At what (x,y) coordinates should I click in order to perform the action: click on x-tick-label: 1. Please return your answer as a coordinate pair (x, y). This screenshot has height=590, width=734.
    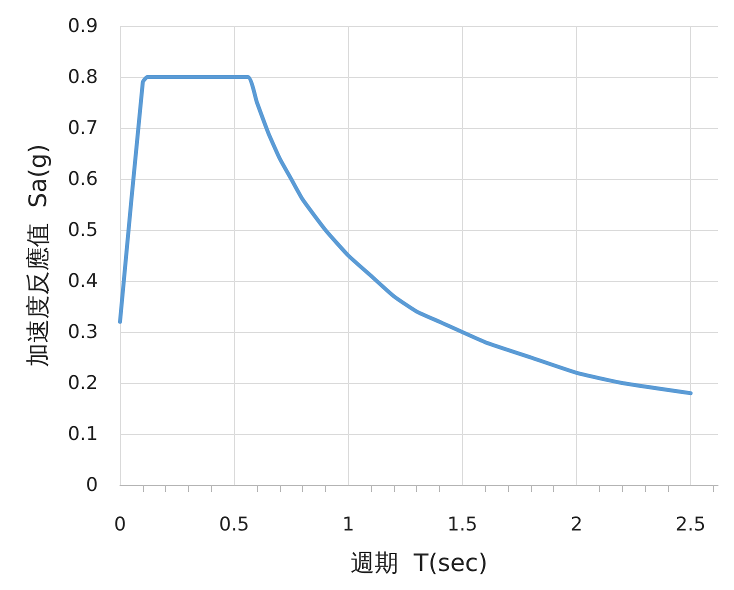
    Looking at the image, I should click on (348, 525).